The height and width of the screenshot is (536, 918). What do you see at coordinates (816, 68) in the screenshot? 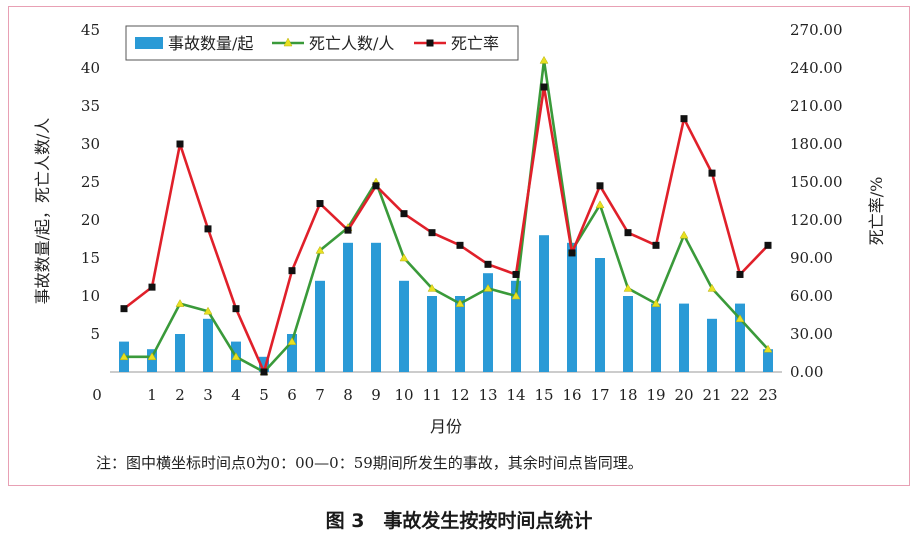
I see `y-right-tick-label: 240.00` at bounding box center [816, 68].